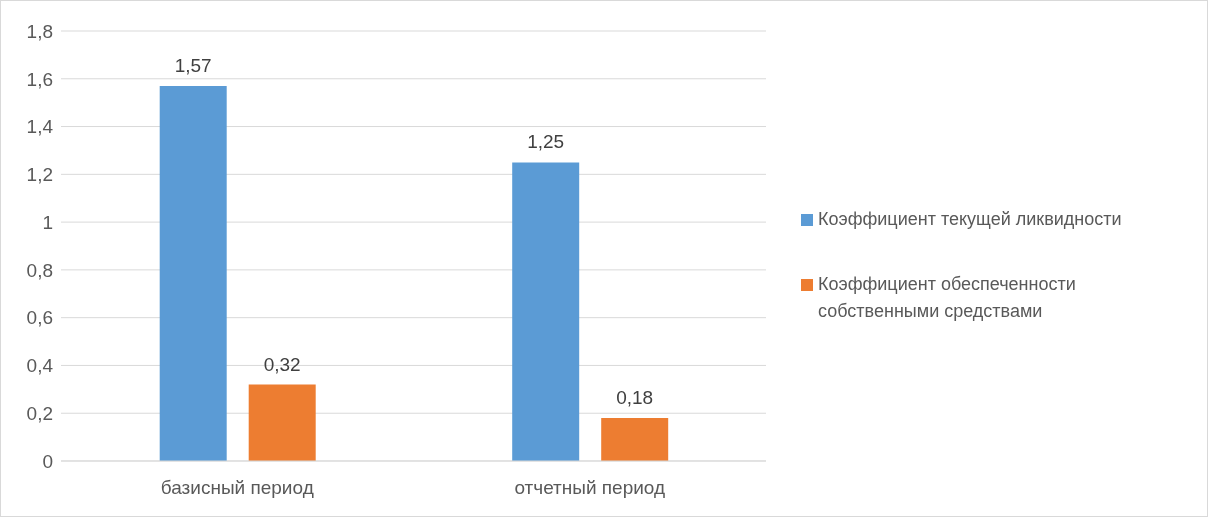 This screenshot has width=1208, height=517. What do you see at coordinates (39, 413) in the screenshot?
I see `y-tick-label: 0,2` at bounding box center [39, 413].